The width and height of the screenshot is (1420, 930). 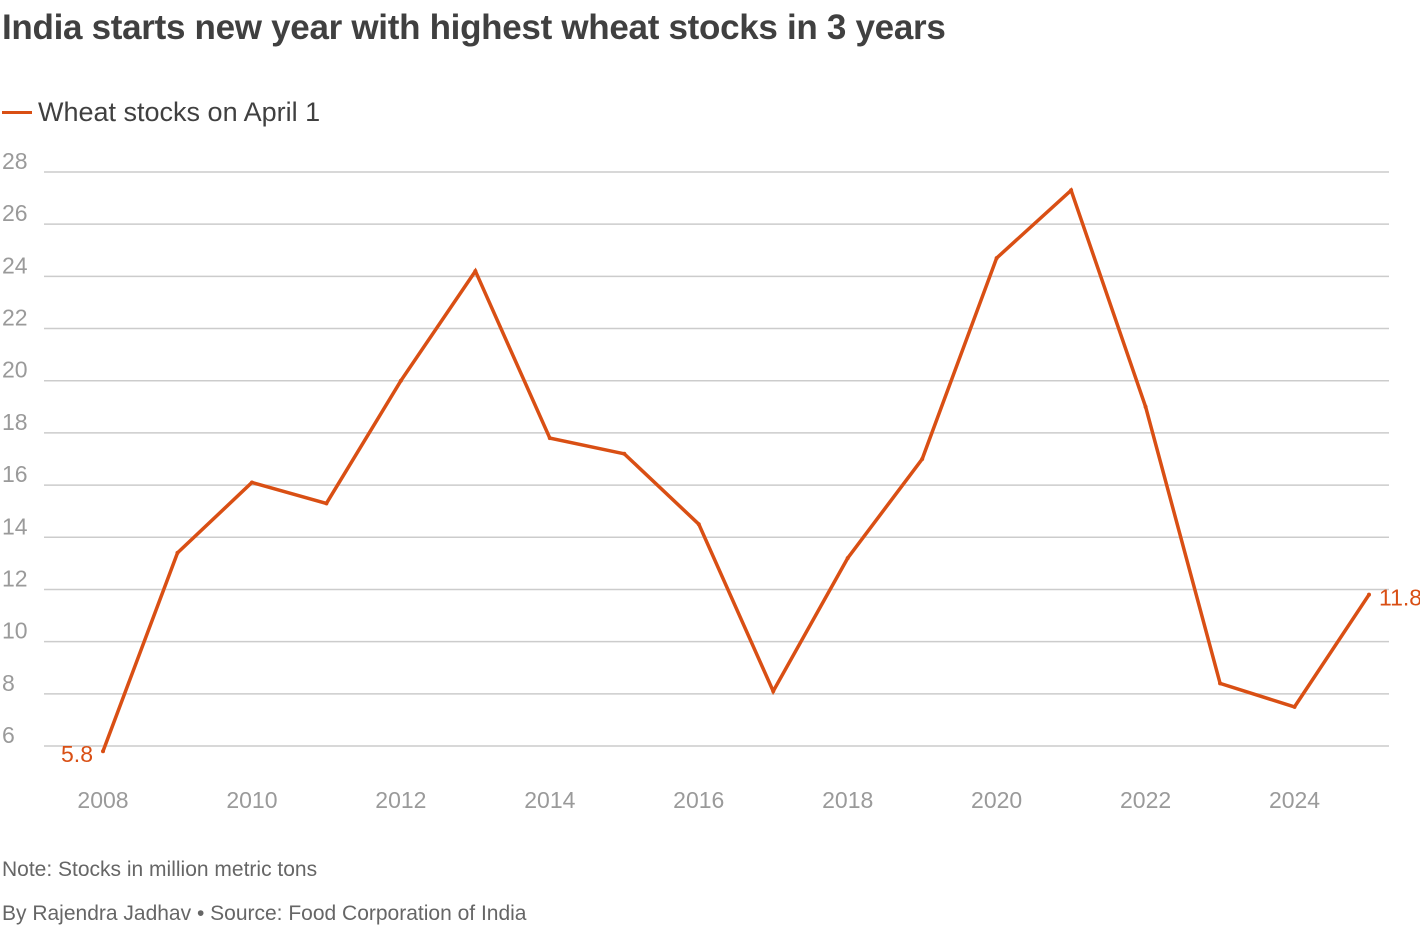 What do you see at coordinates (773, 691) in the screenshot?
I see `data-point-2017` at bounding box center [773, 691].